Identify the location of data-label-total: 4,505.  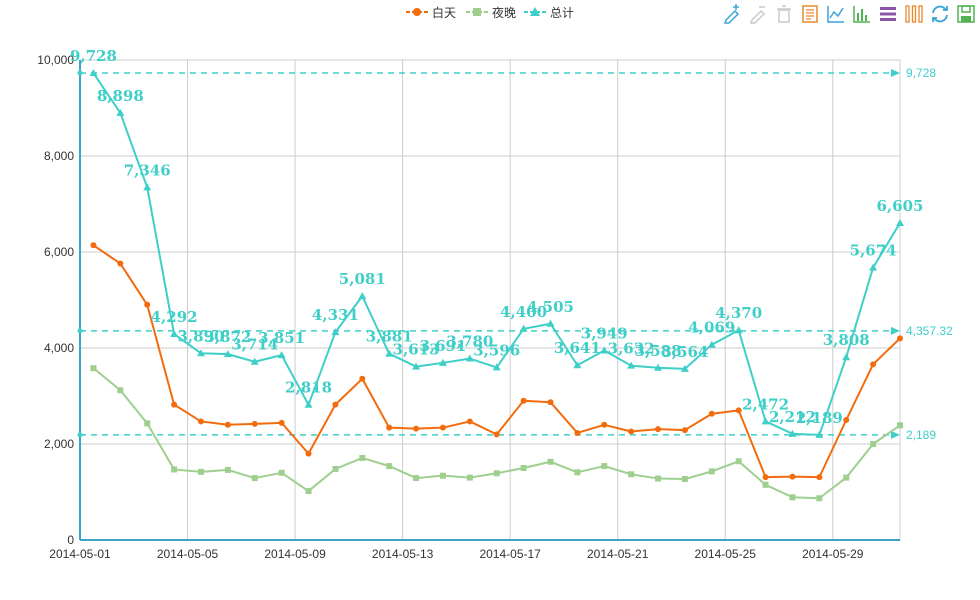
(550, 307).